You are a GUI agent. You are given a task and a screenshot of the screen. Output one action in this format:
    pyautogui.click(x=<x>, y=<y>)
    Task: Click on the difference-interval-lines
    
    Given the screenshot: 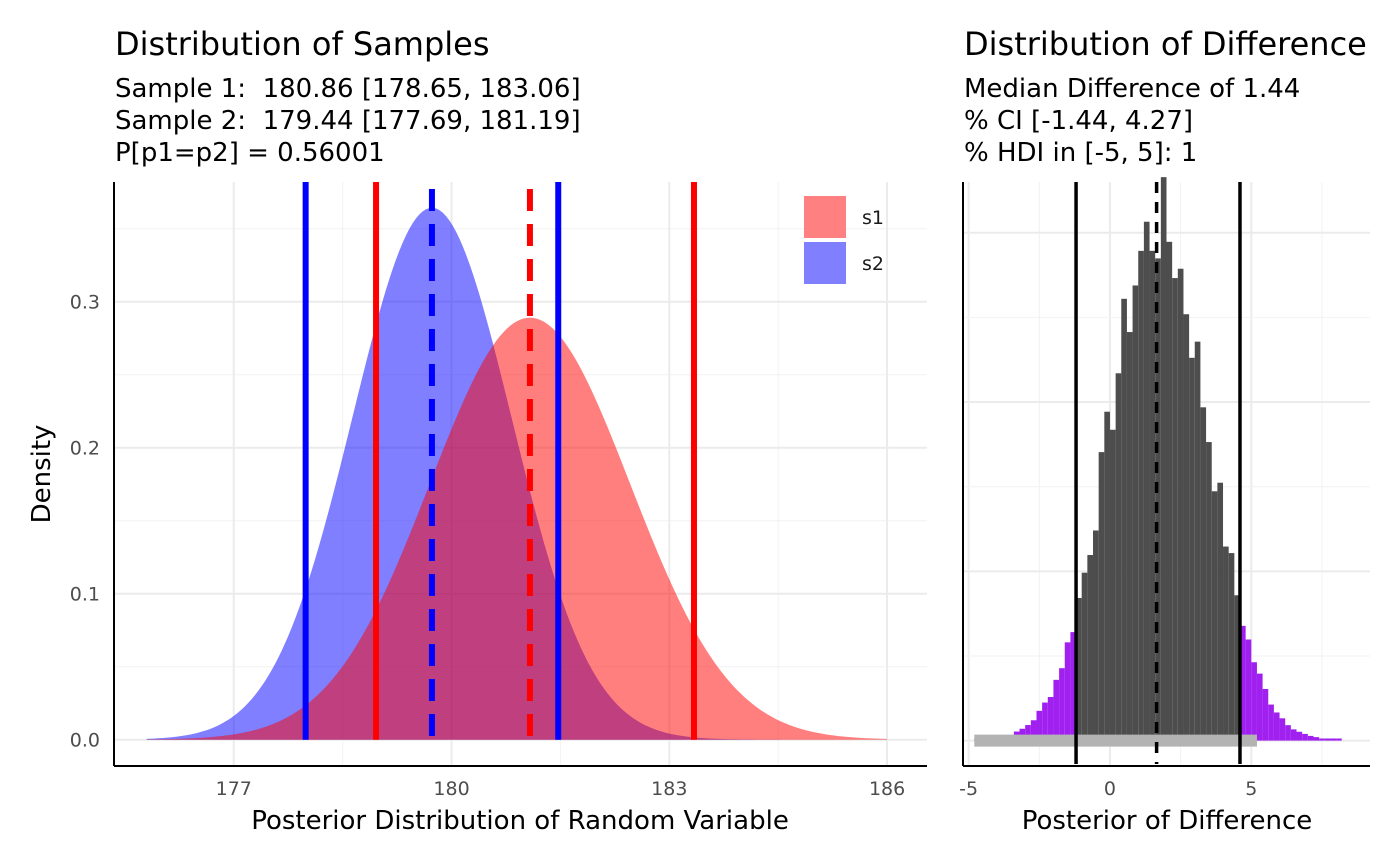 What is the action you would take?
    pyautogui.click(x=1158, y=473)
    